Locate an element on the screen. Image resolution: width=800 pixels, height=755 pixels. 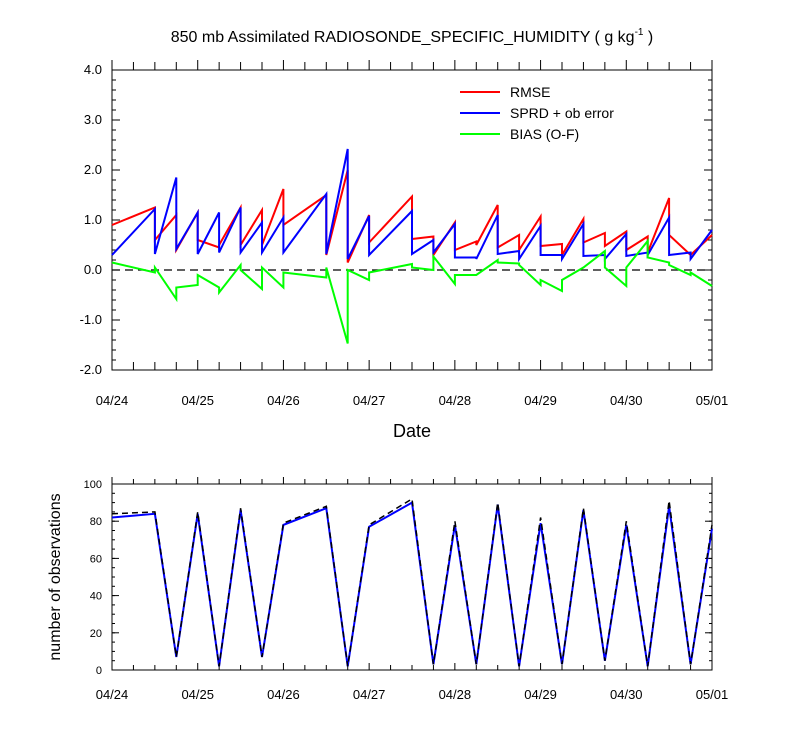
bottom-x-tick-label: 04/25 is located at coordinates (197, 694).